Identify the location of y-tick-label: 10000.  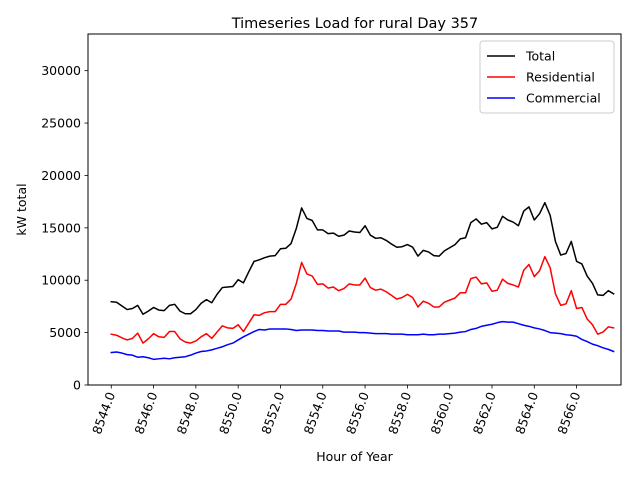
(61, 280).